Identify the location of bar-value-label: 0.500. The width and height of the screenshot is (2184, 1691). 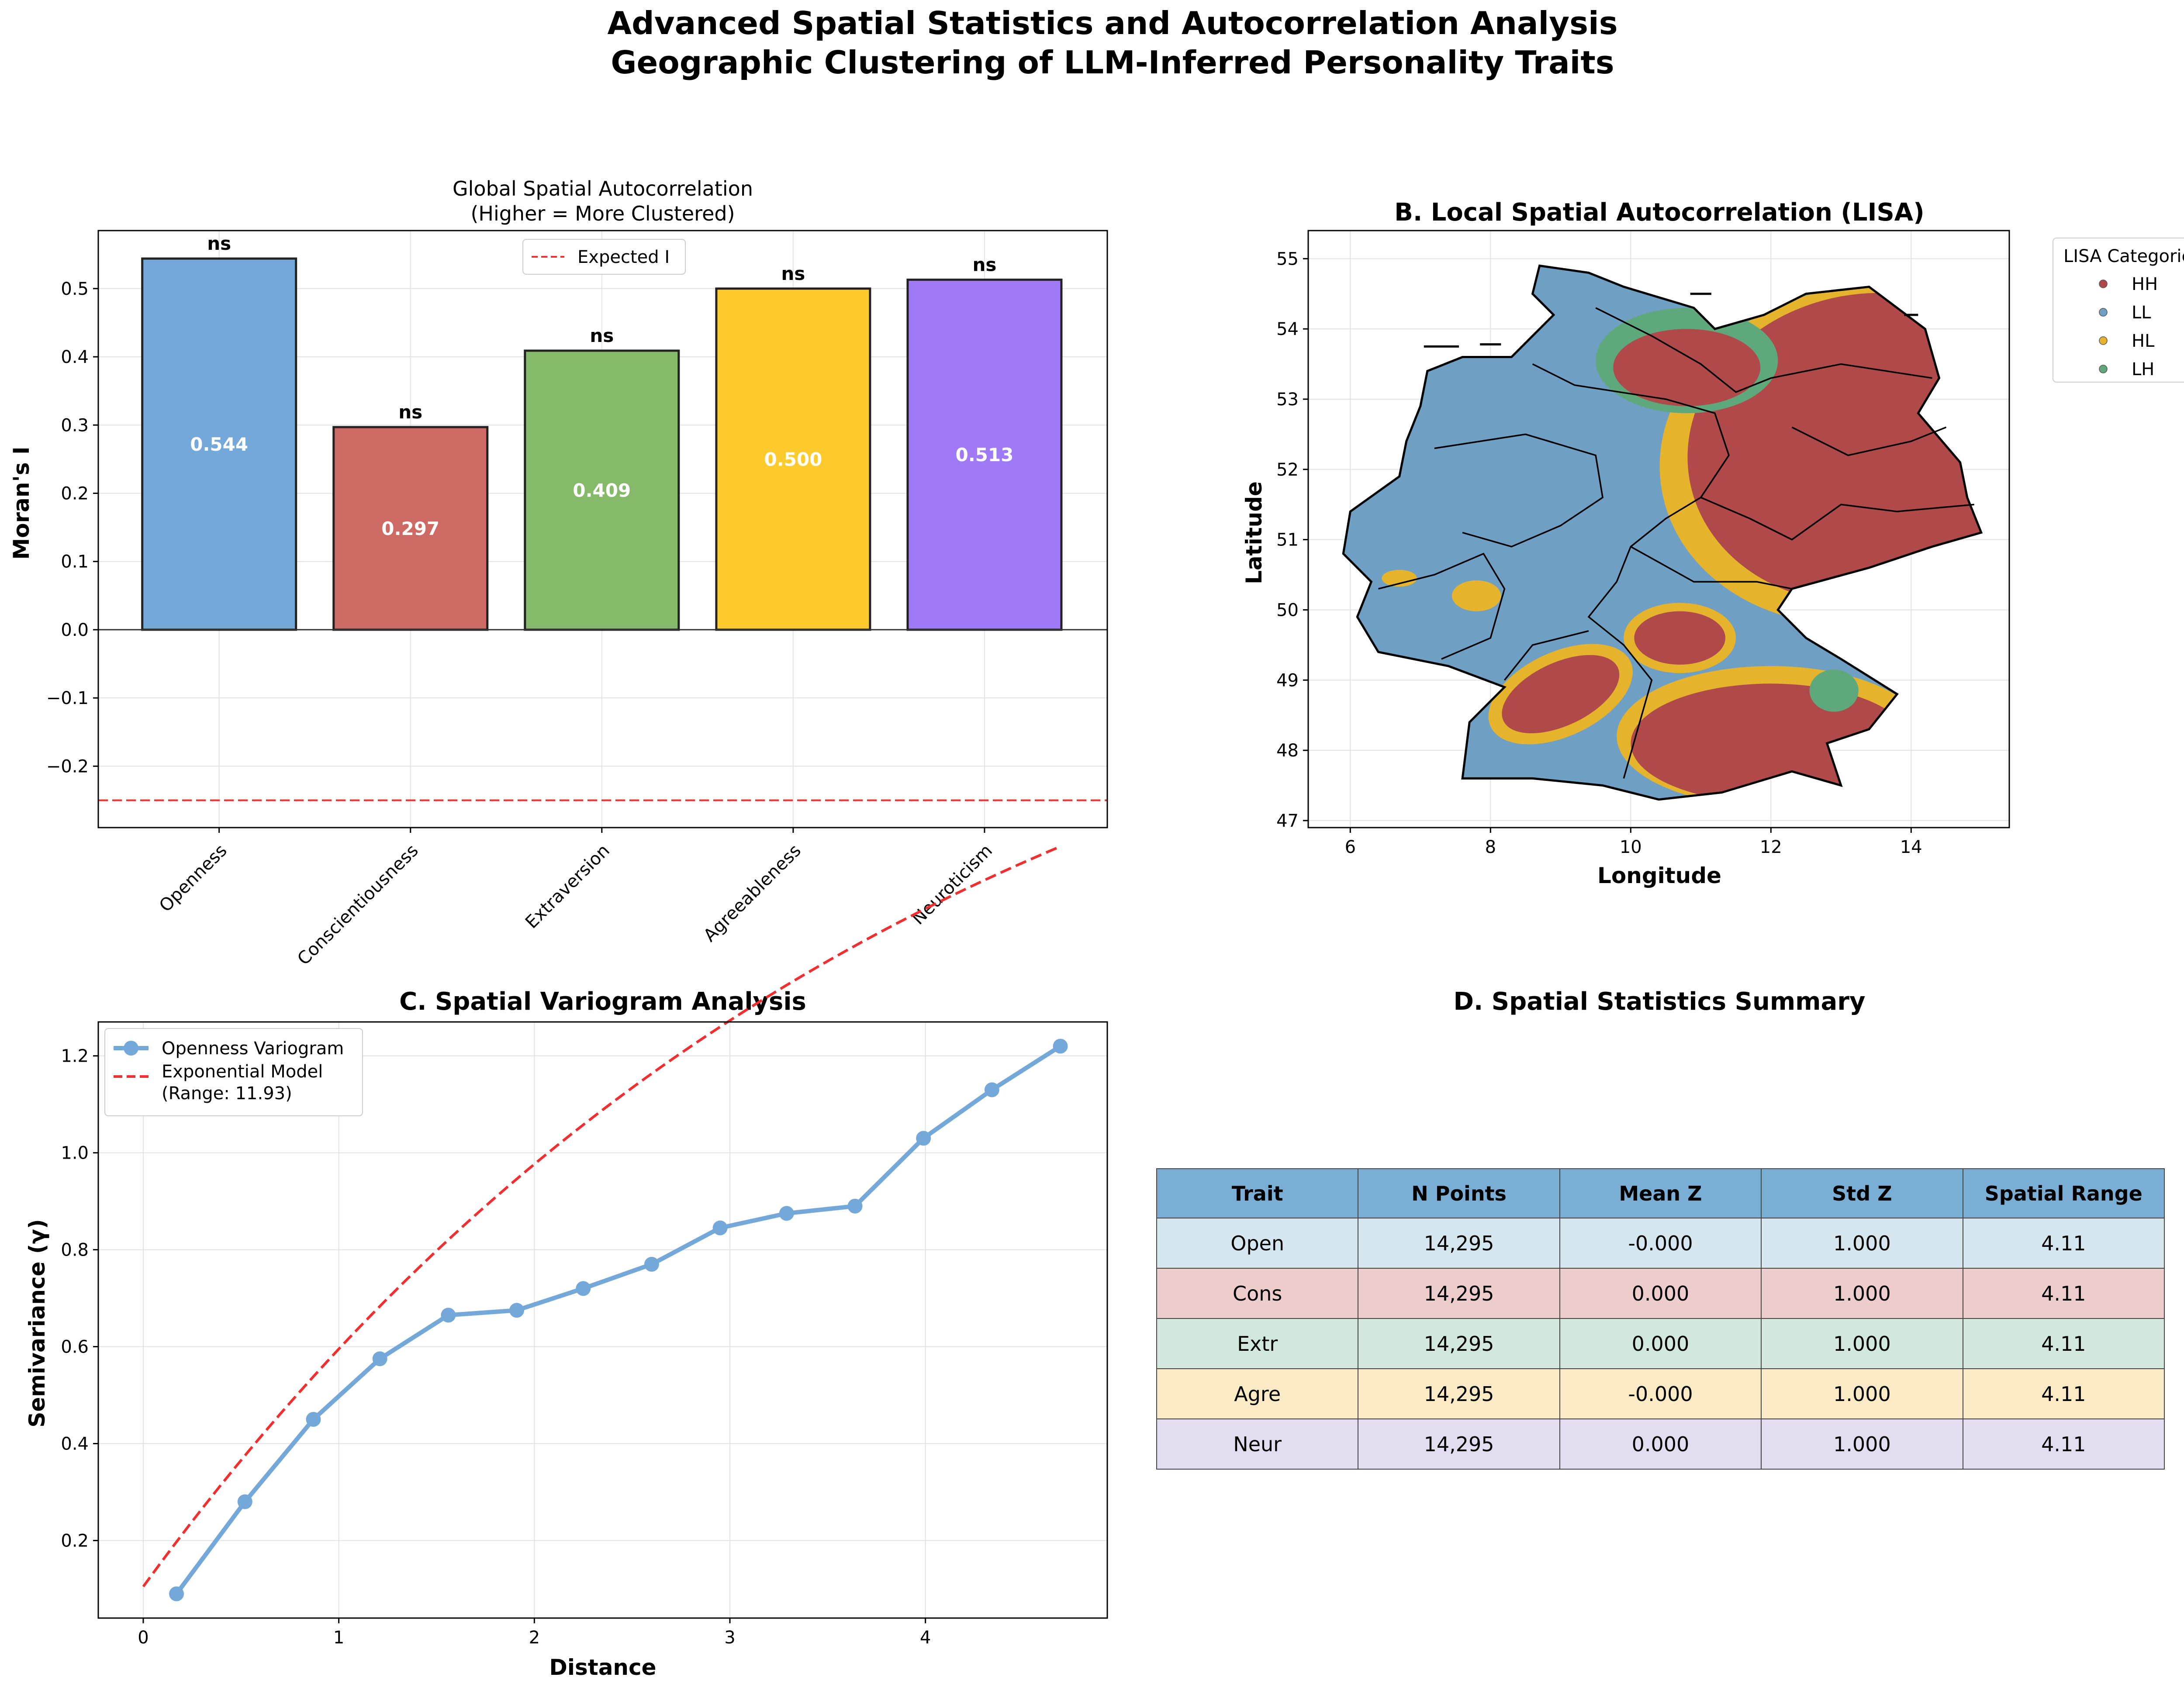
(793, 459).